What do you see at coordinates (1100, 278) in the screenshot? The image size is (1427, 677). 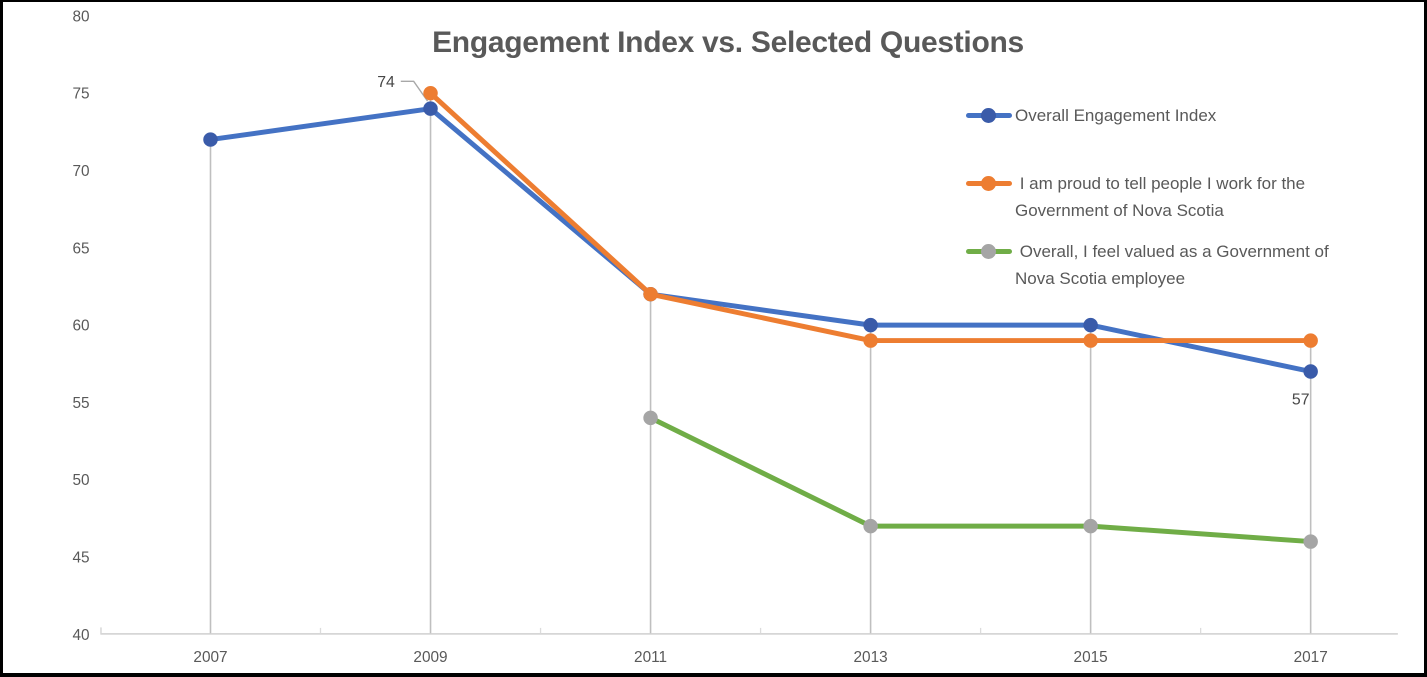 I see `legend-label-line: Nova Scotia employee` at bounding box center [1100, 278].